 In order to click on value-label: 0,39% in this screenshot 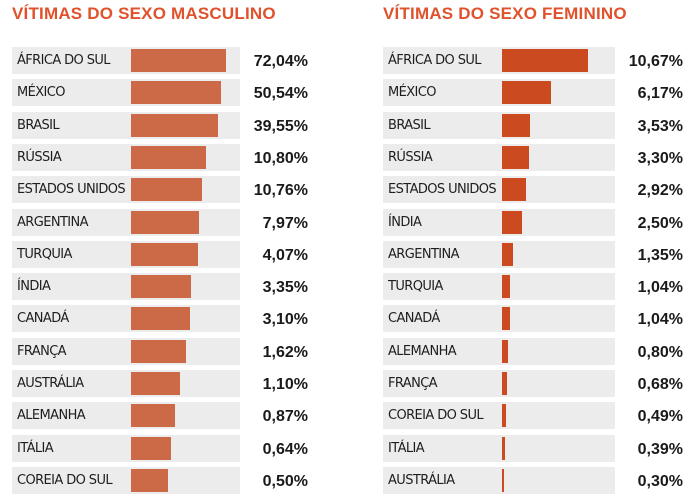, I will do `click(660, 449)`.